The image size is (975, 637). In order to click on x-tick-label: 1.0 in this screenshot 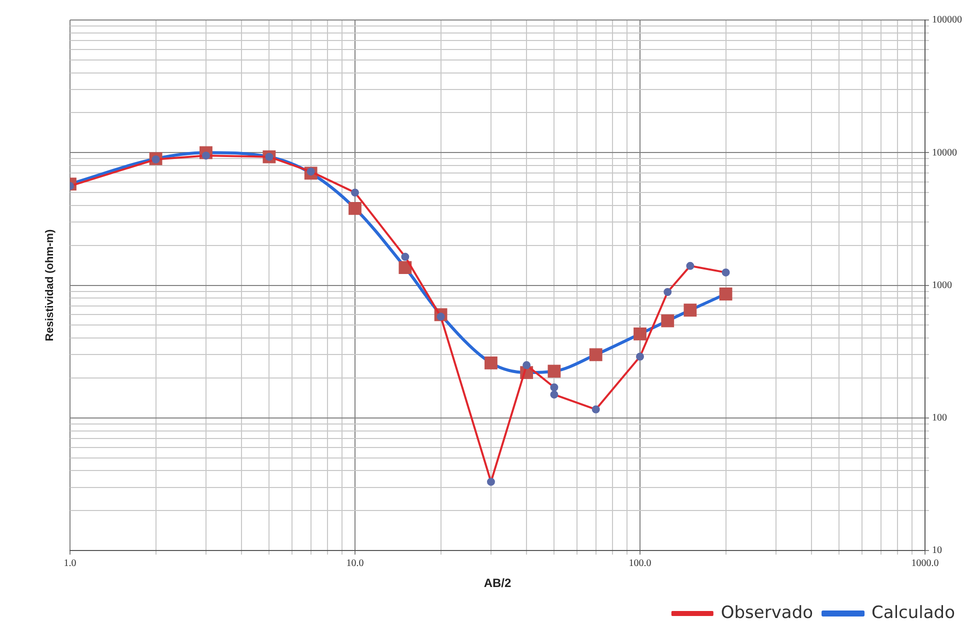, I will do `click(70, 564)`.